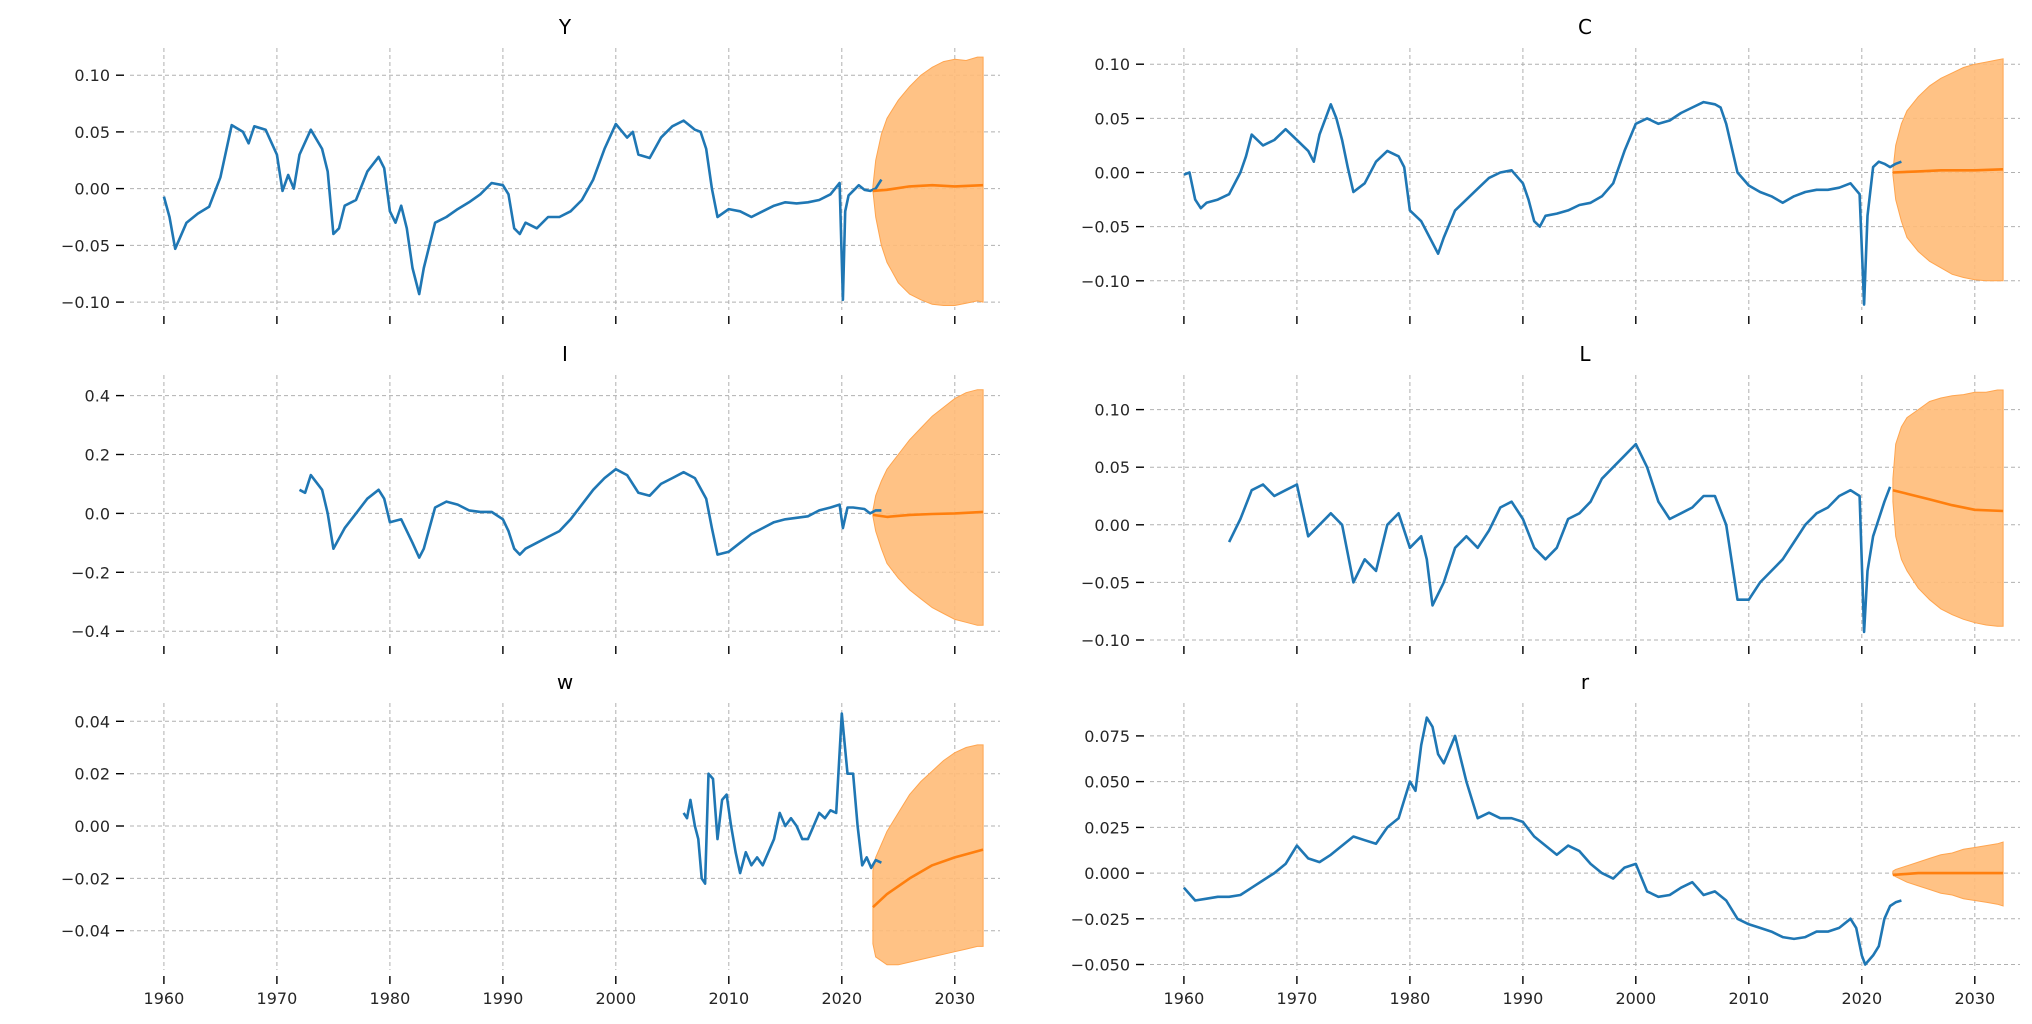 The image size is (2032, 1024). What do you see at coordinates (90, 631) in the screenshot?
I see `y-tick-label: −0.4` at bounding box center [90, 631].